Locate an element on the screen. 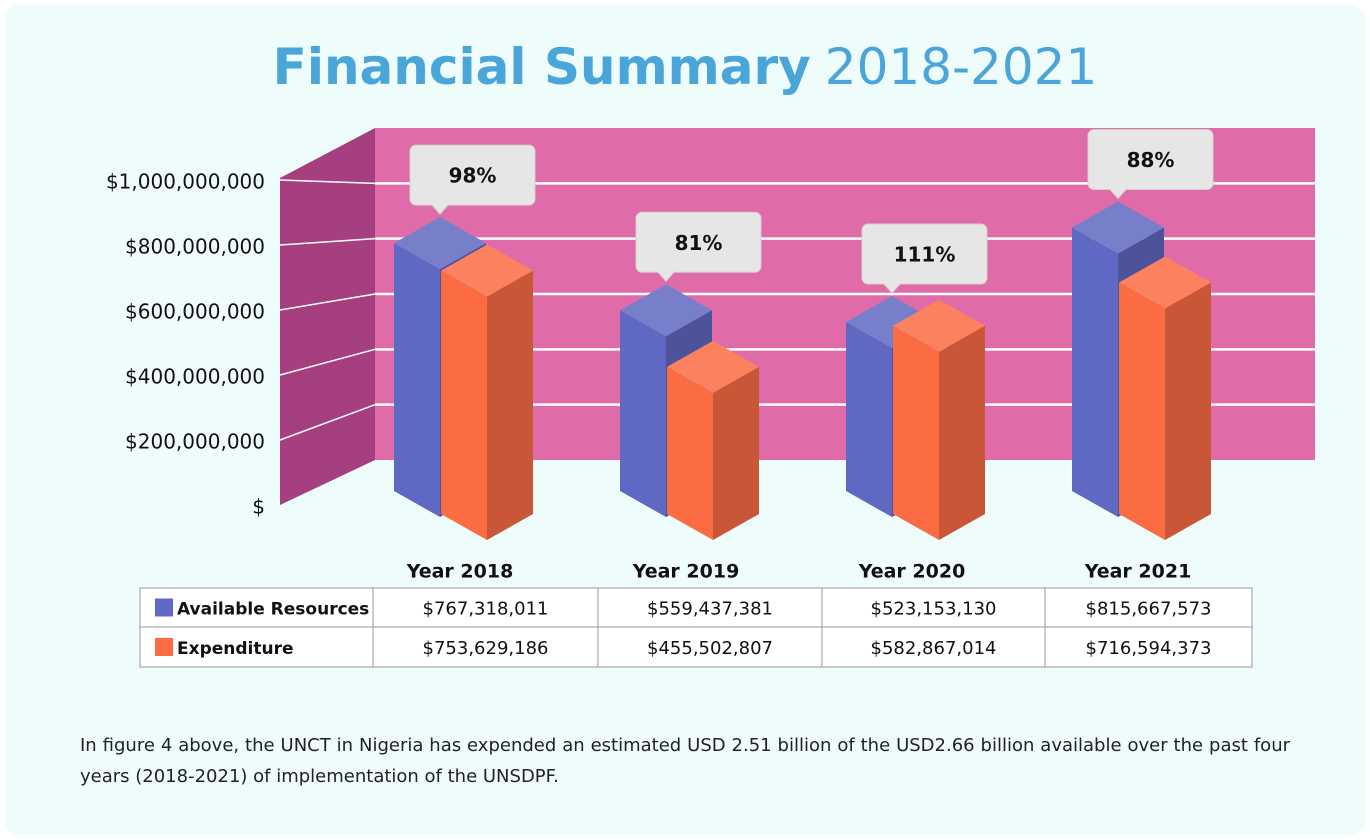 The image size is (1370, 840). legend-label: Available Resources is located at coordinates (273, 610).